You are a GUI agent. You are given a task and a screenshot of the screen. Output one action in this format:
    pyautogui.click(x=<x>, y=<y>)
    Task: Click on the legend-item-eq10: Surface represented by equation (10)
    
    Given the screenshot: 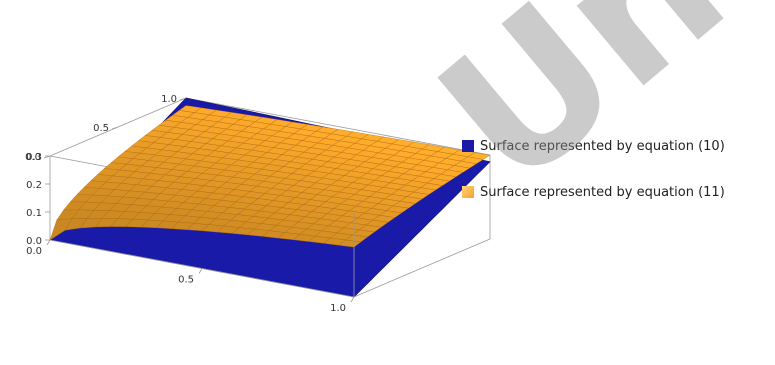 What is the action you would take?
    pyautogui.click(x=593, y=146)
    